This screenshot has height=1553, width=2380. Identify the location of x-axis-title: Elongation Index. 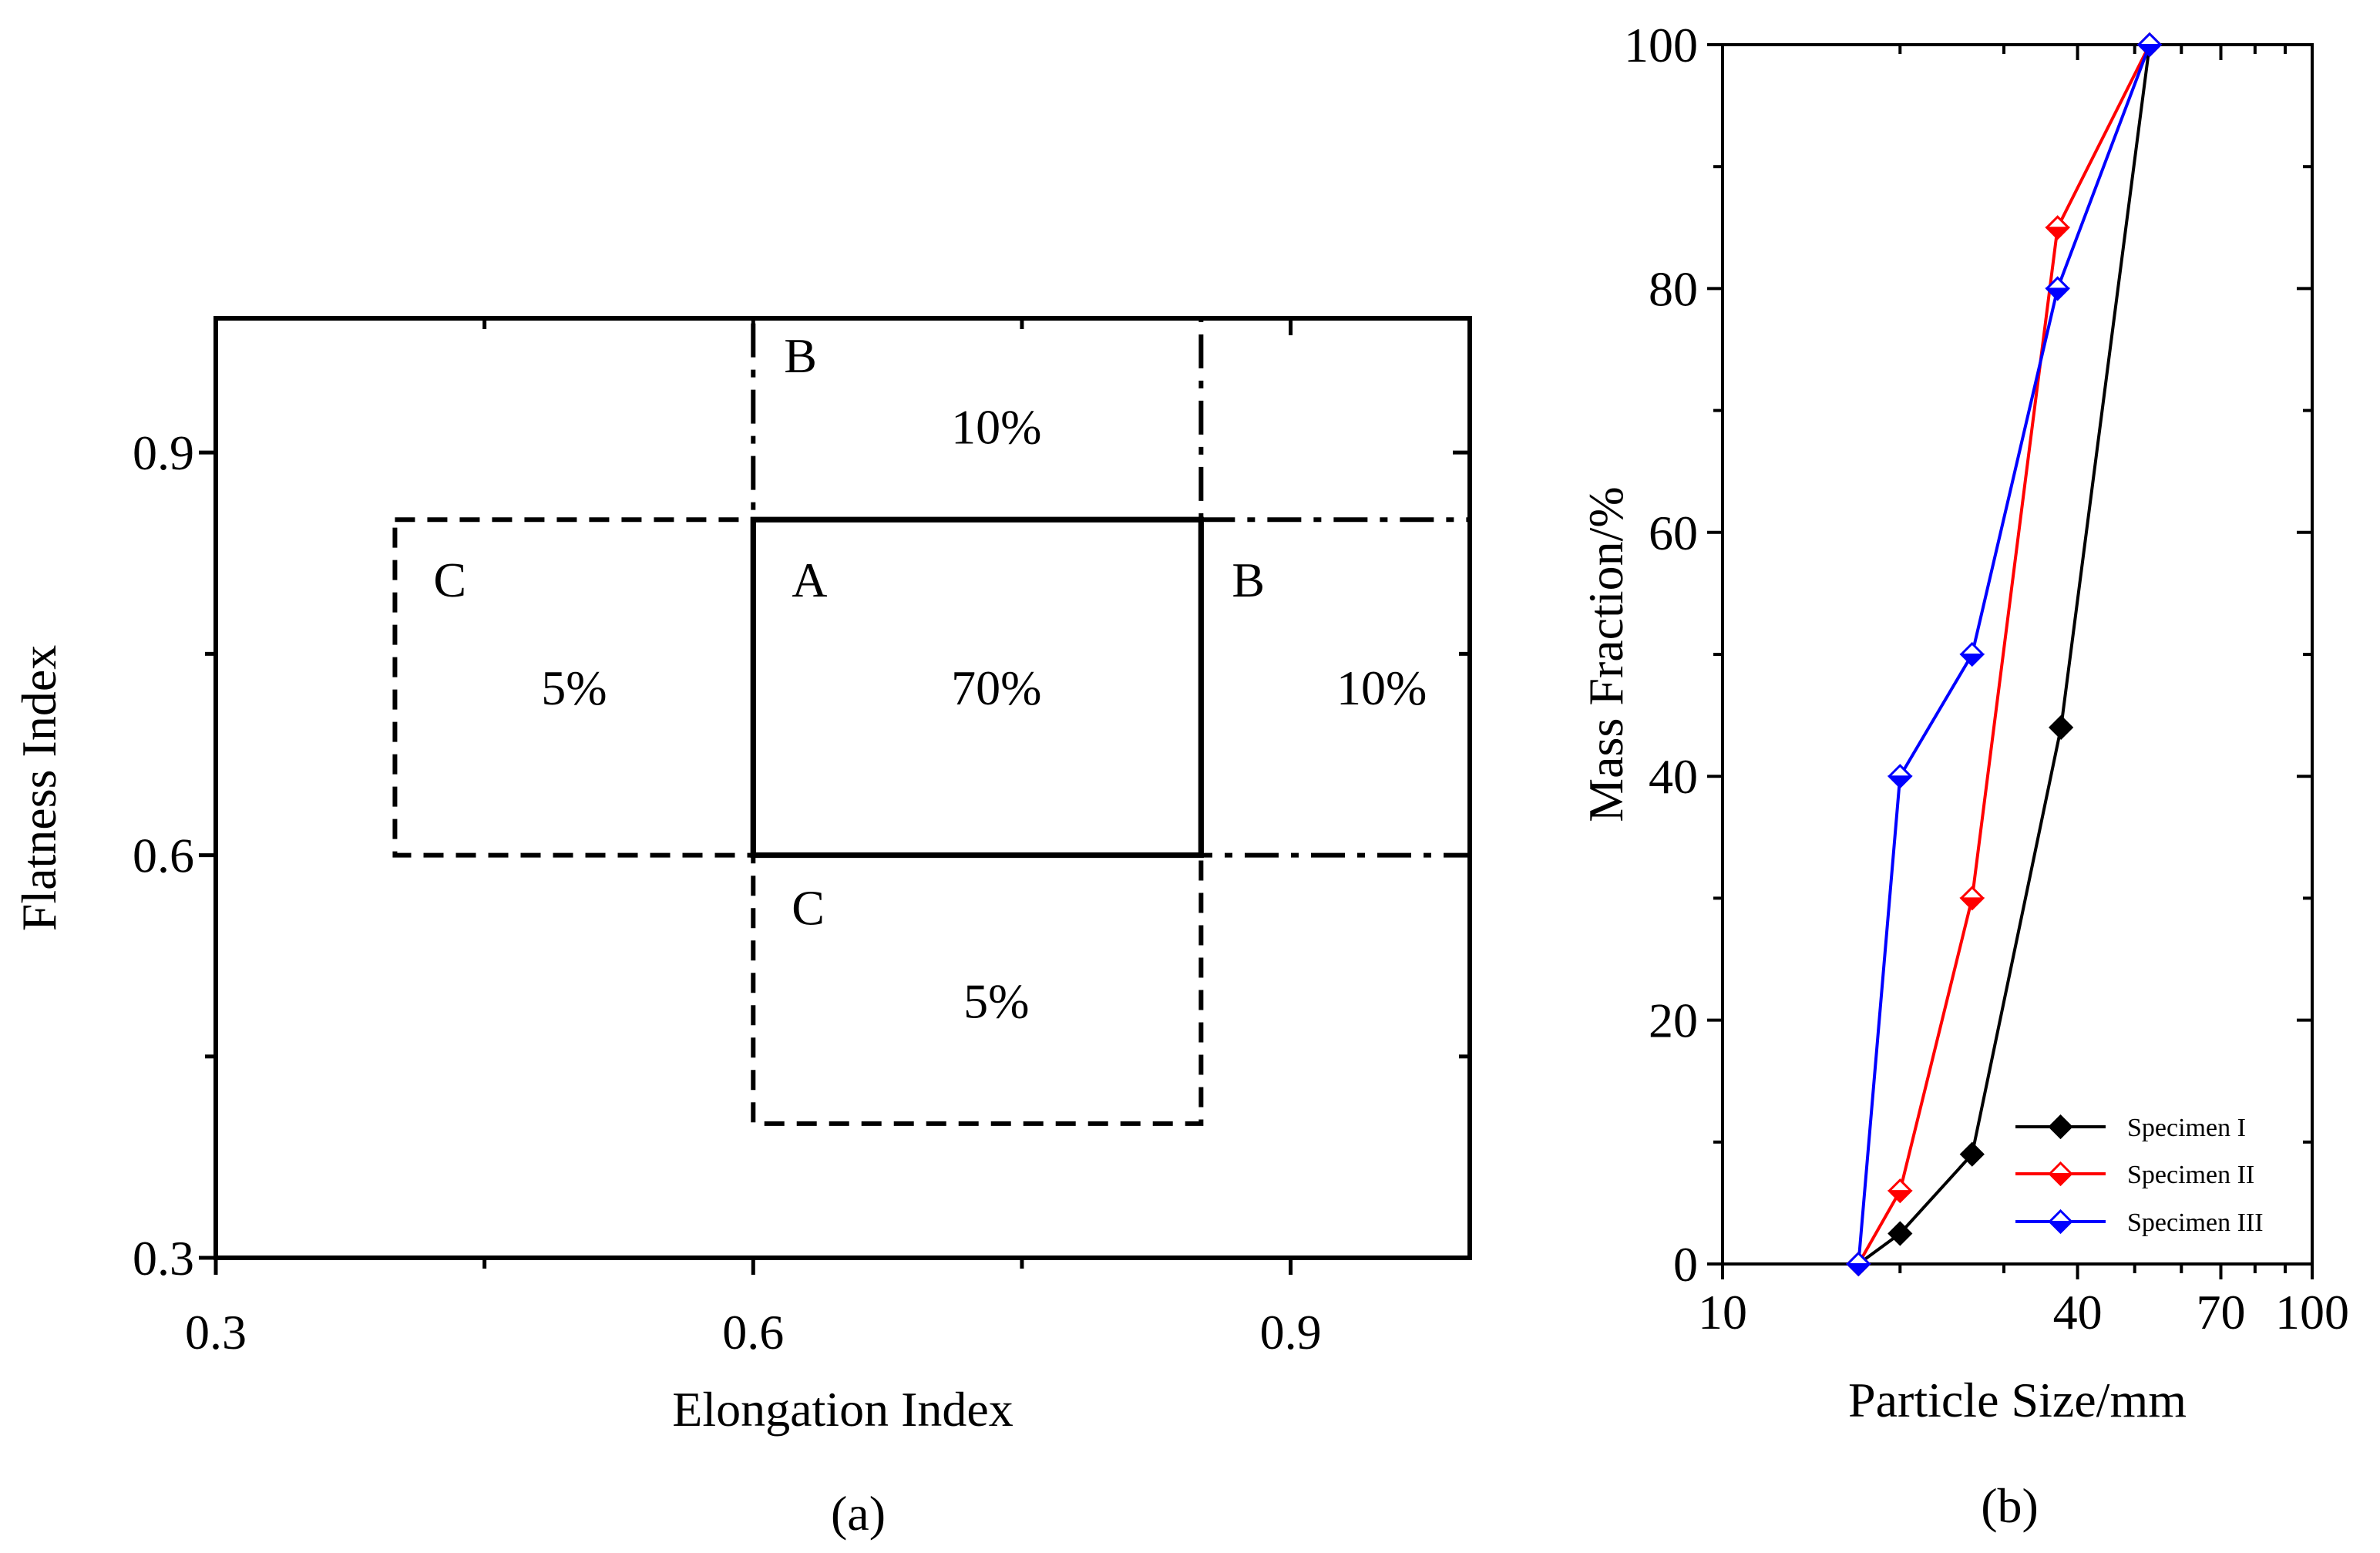
(843, 1410).